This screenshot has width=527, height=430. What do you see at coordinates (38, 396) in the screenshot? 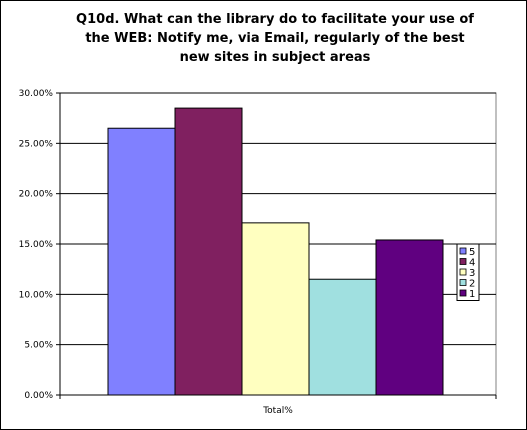
I see `y-tick-label-0: 0.00%` at bounding box center [38, 396].